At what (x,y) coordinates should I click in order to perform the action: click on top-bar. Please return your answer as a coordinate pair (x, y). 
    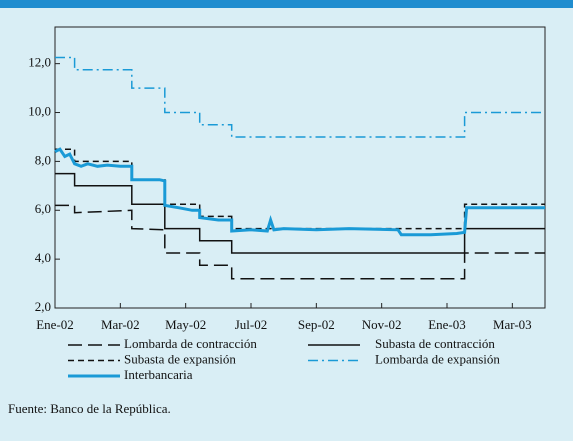
    Looking at the image, I should click on (286, 4).